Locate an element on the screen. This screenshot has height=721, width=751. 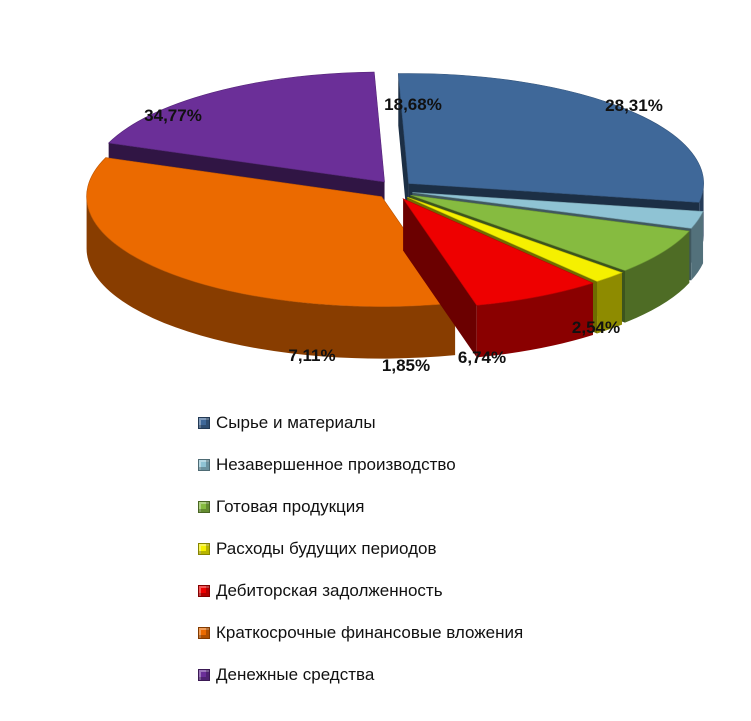
legend-item-short-term-investments: Краткосрочные финансовые вложения is located at coordinates (458, 641).